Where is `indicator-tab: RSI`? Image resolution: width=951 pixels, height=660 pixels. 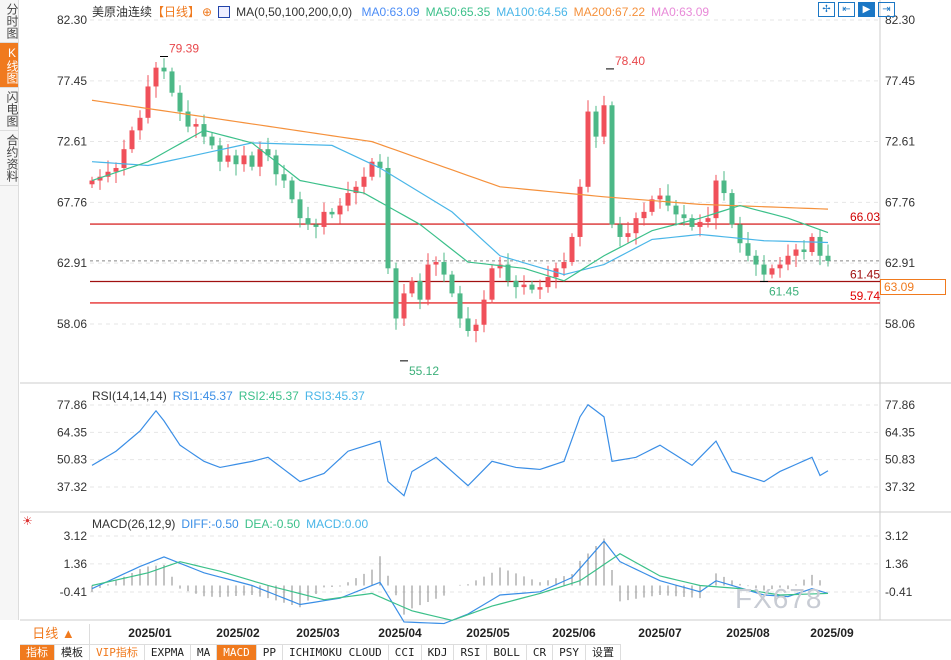
indicator-tab: RSI is located at coordinates (471, 652).